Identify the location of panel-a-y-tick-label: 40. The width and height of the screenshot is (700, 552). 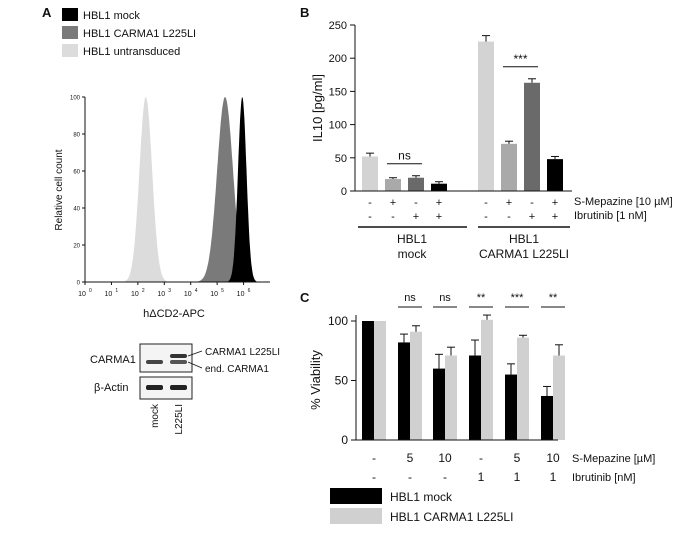
(76, 210).